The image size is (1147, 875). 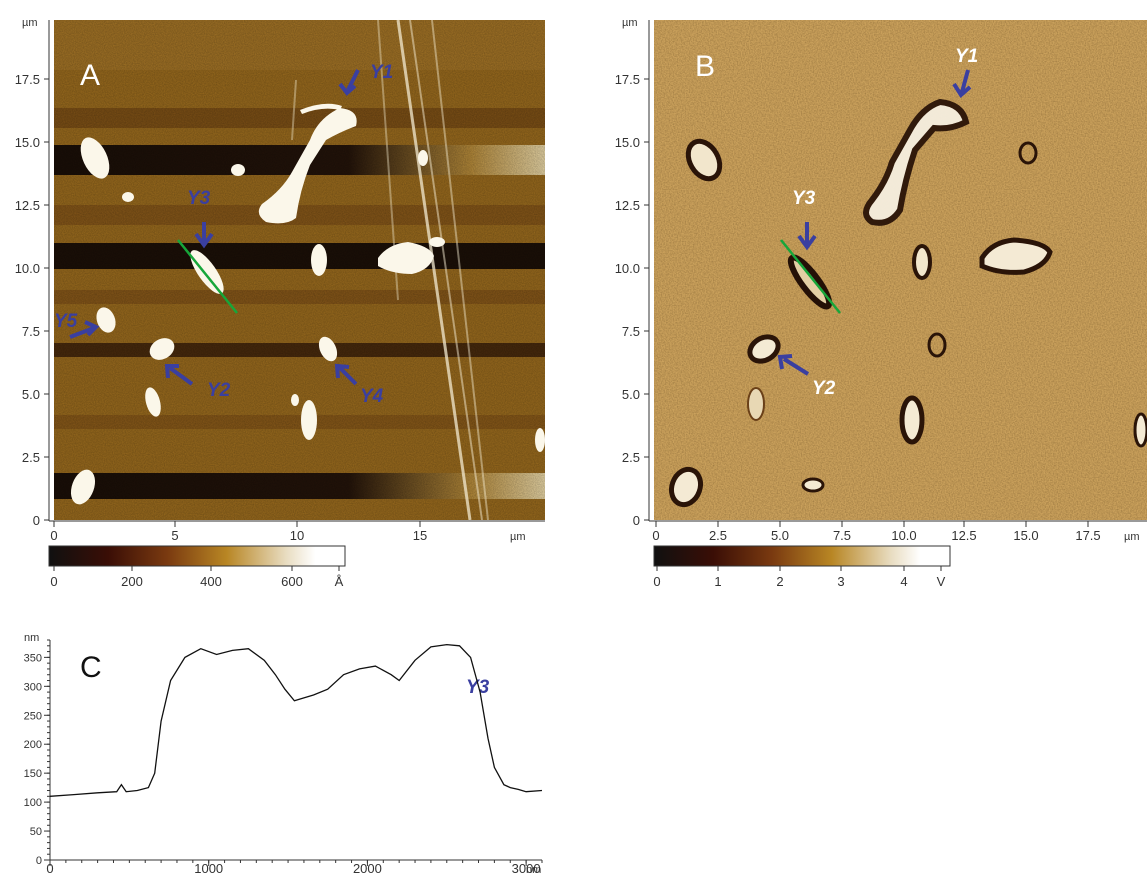 I want to click on x-tick: 10, so click(x=297, y=535).